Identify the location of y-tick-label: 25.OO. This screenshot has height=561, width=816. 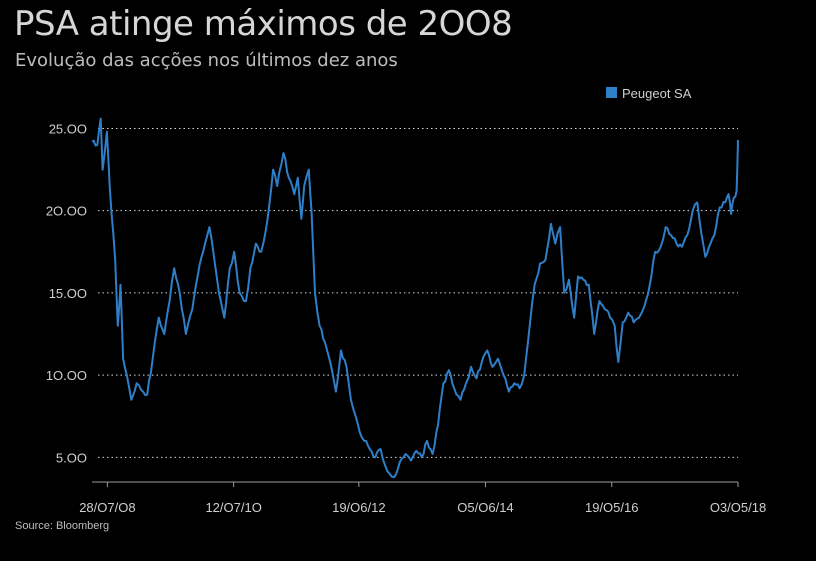
(68, 128).